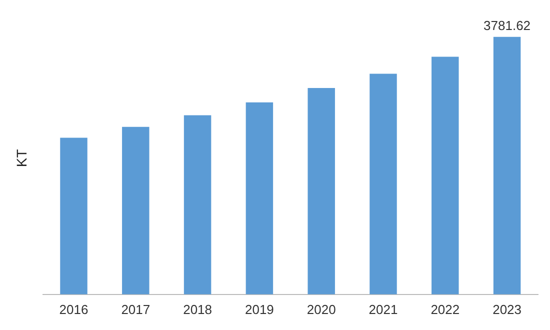 Image resolution: width=550 pixels, height=330 pixels. I want to click on data-label: 3781.62, so click(507, 25).